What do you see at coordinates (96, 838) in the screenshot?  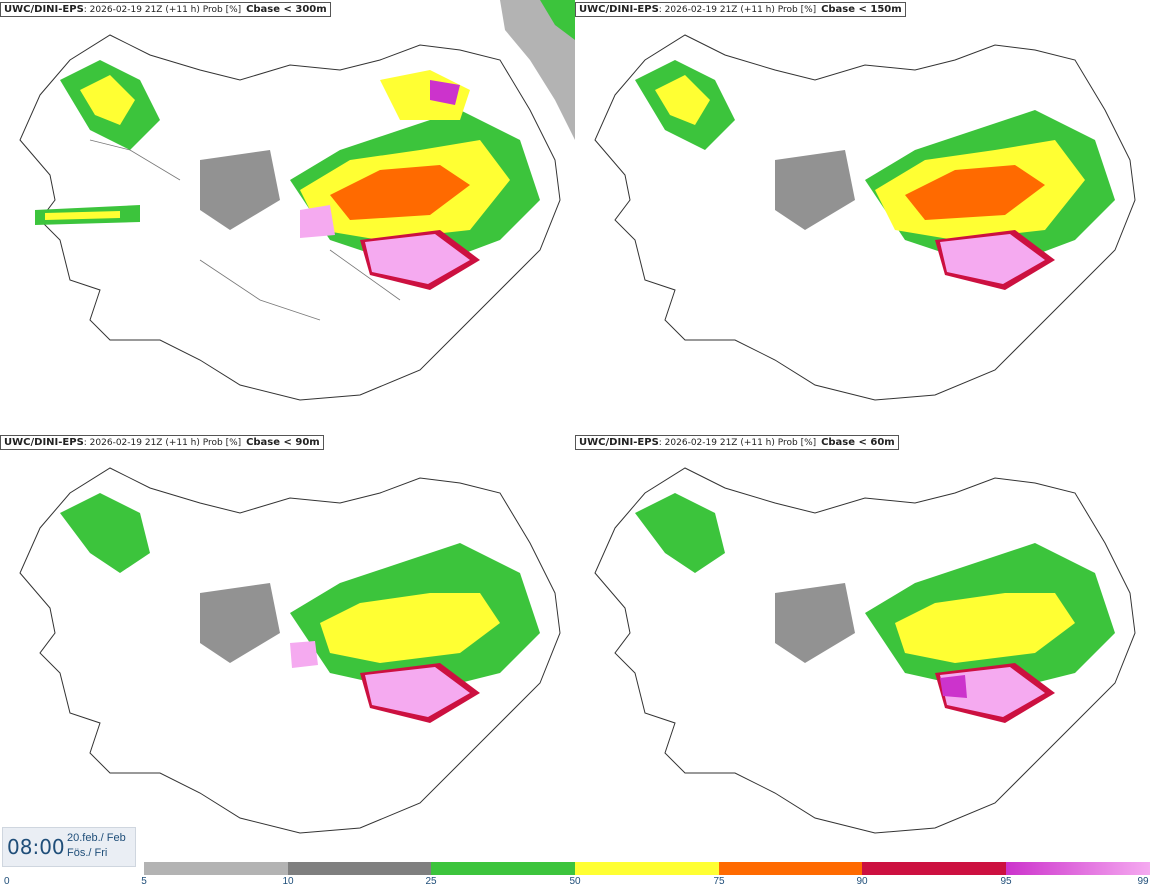 I see `valid-date-line-1: 20.feb./ Feb` at bounding box center [96, 838].